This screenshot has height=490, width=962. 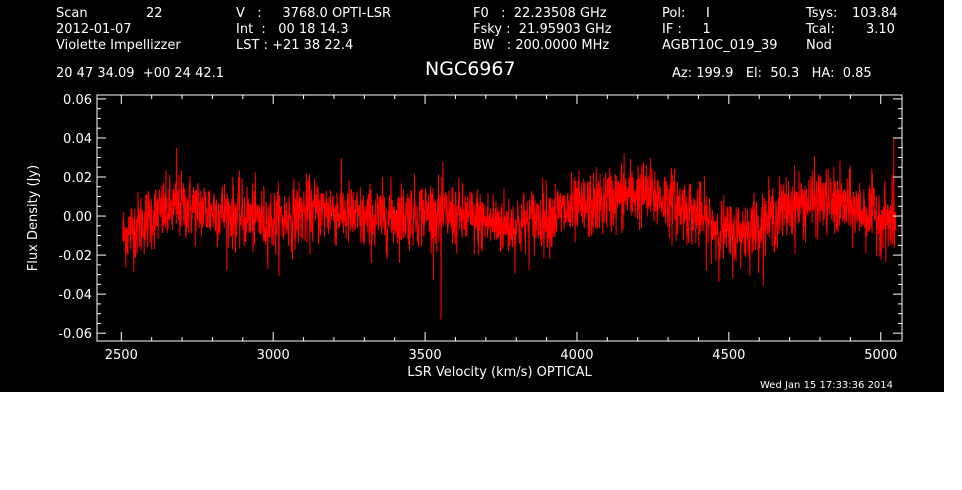 I want to click on bandwidth: BW : 200.0000 MHz, so click(x=541, y=45).